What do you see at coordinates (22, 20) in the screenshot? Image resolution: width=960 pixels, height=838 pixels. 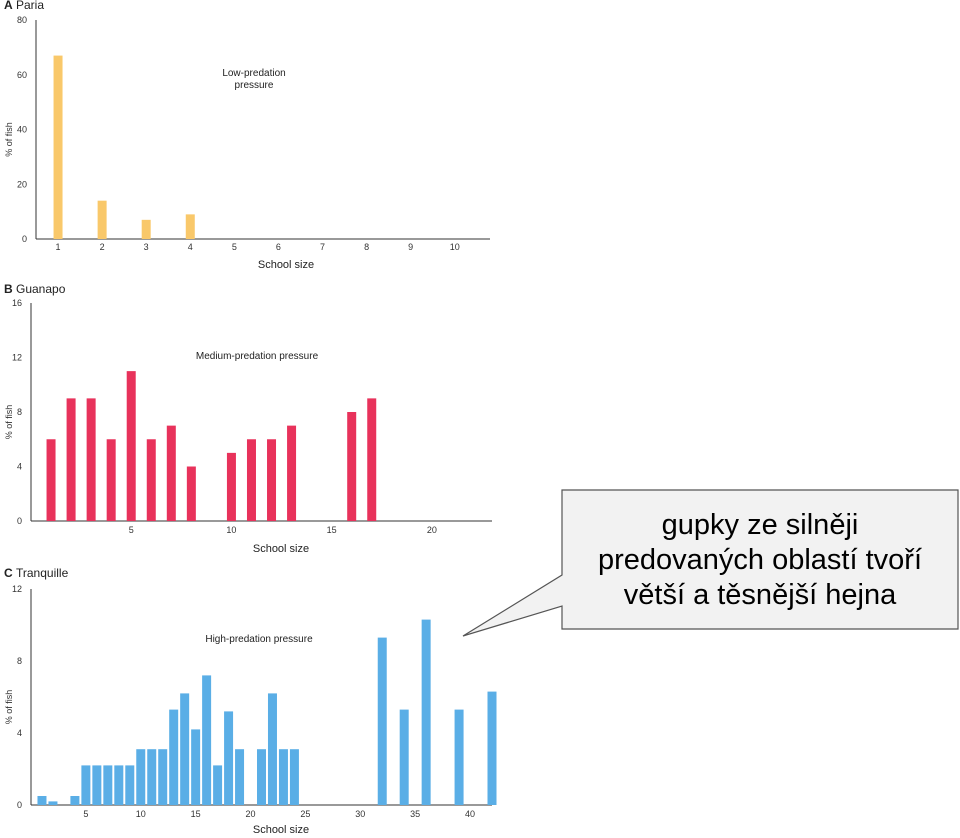 I see `y-tick-label: 80` at bounding box center [22, 20].